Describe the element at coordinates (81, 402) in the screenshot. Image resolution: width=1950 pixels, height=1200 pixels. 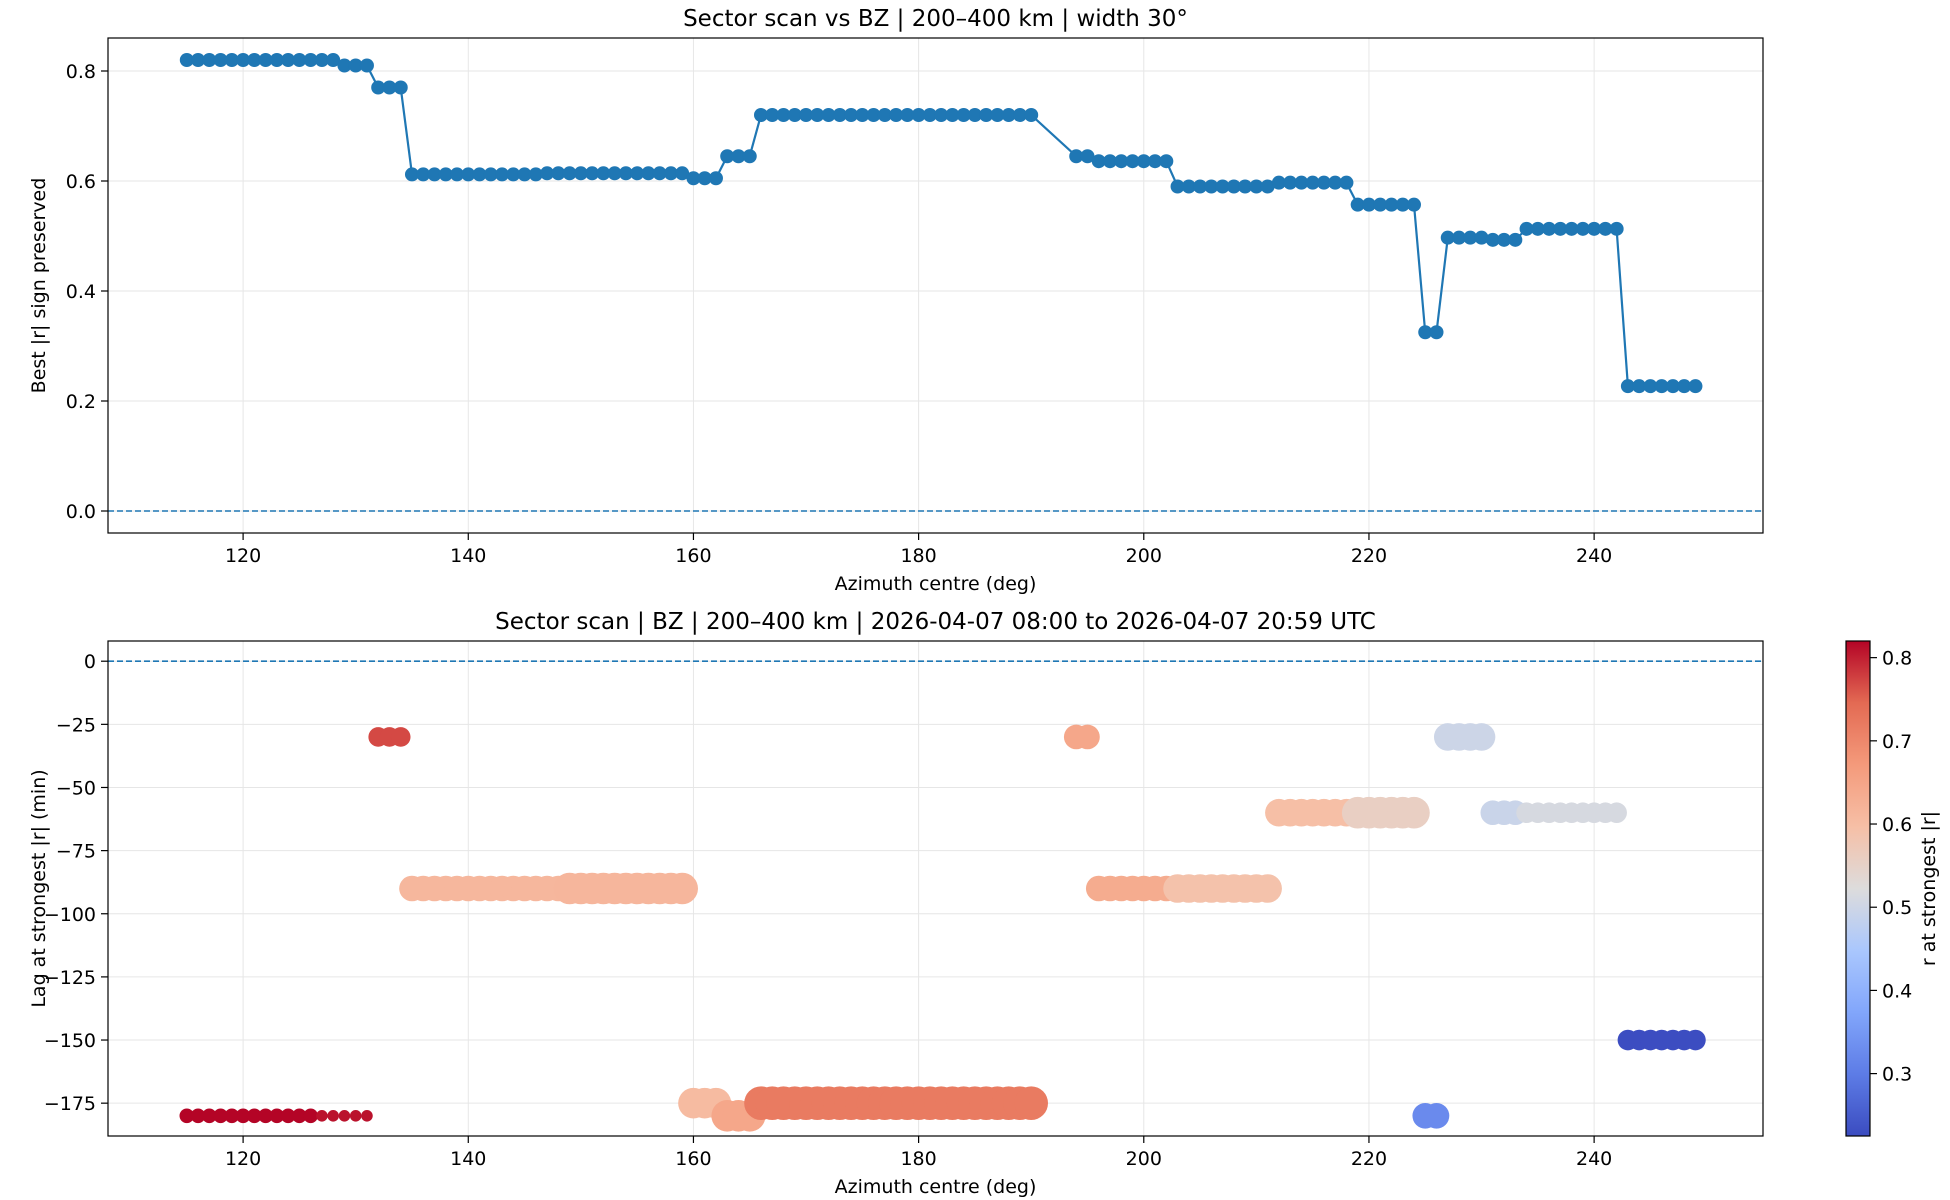
I see `y-tick-label: 0.2` at that location.